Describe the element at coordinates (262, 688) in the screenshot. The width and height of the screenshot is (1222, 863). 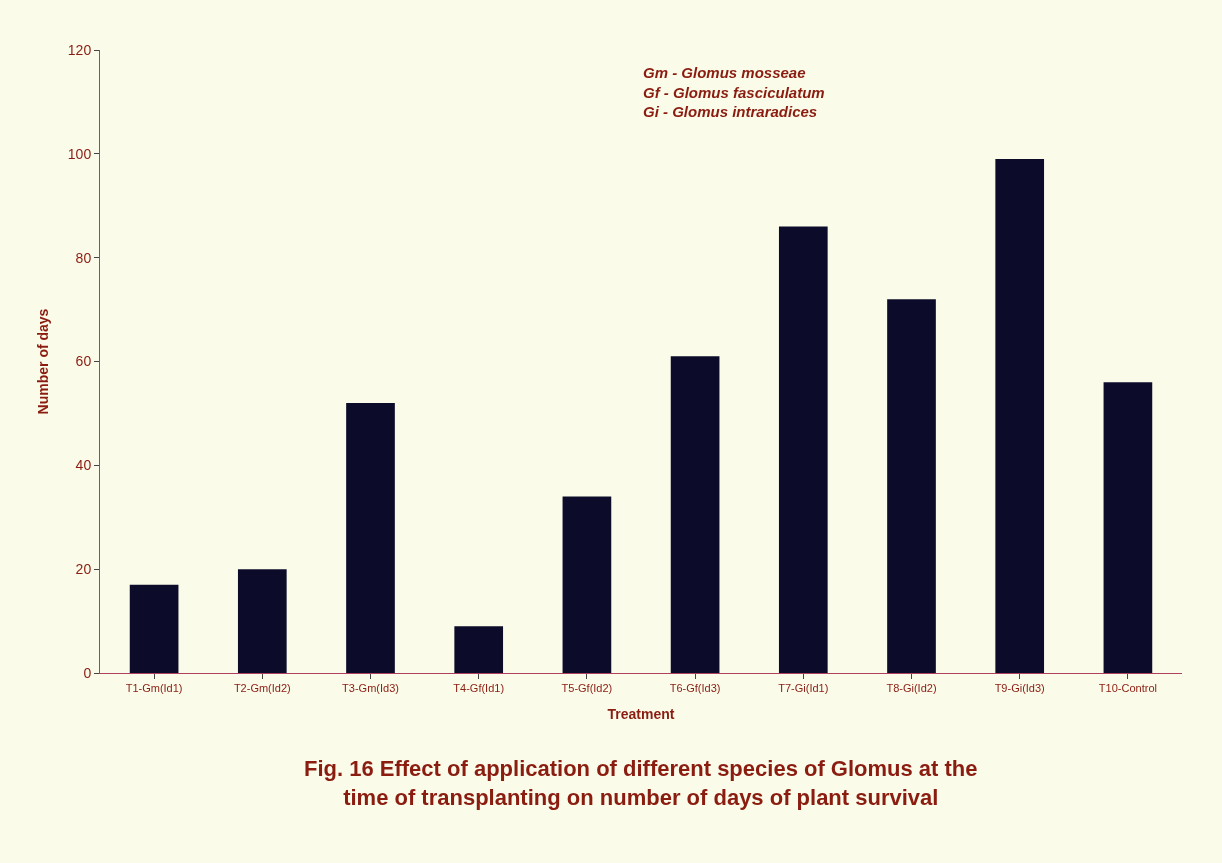
I see `x-tick-label: T2-Gm(Id2)` at that location.